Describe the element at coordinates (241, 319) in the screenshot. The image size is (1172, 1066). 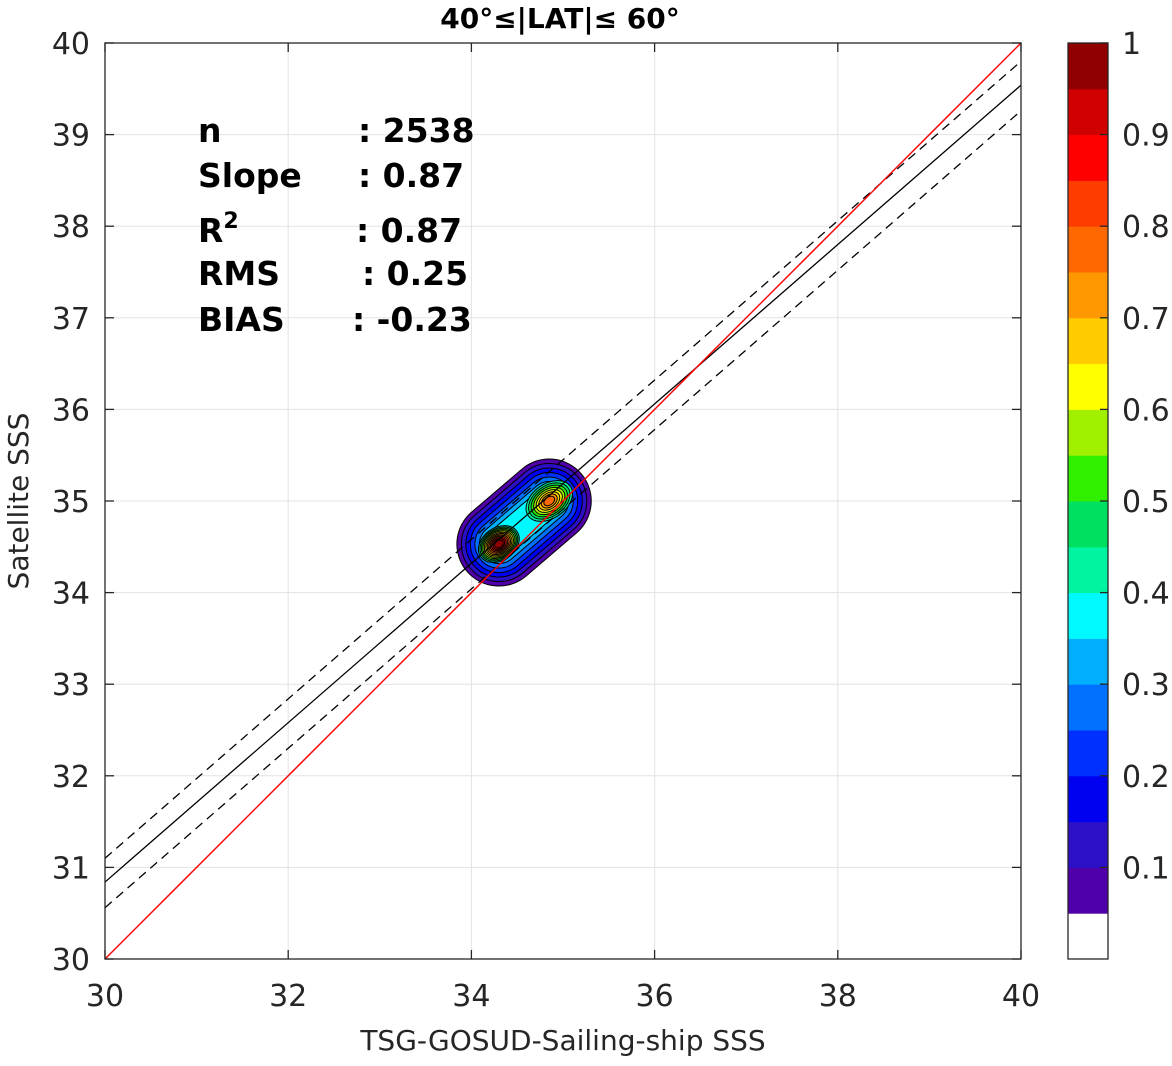
I see `stat-label: BIAS` at that location.